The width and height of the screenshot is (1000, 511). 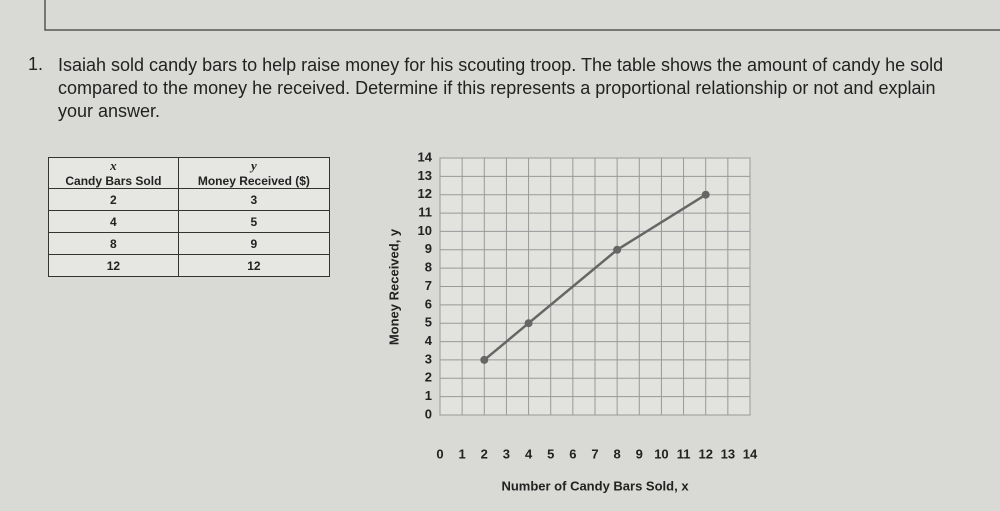 I want to click on y-tick-label: 1, so click(x=428, y=395).